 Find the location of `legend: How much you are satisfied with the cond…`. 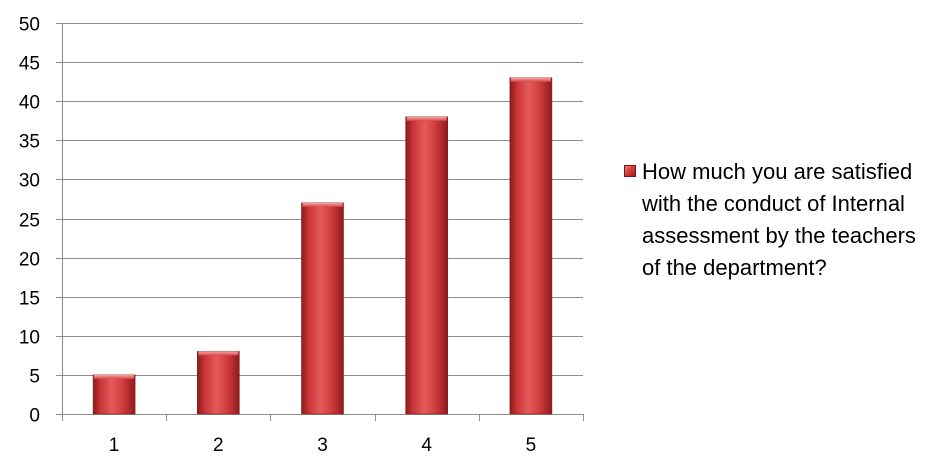

legend: How much you are satisfied with the cond… is located at coordinates (776, 220).